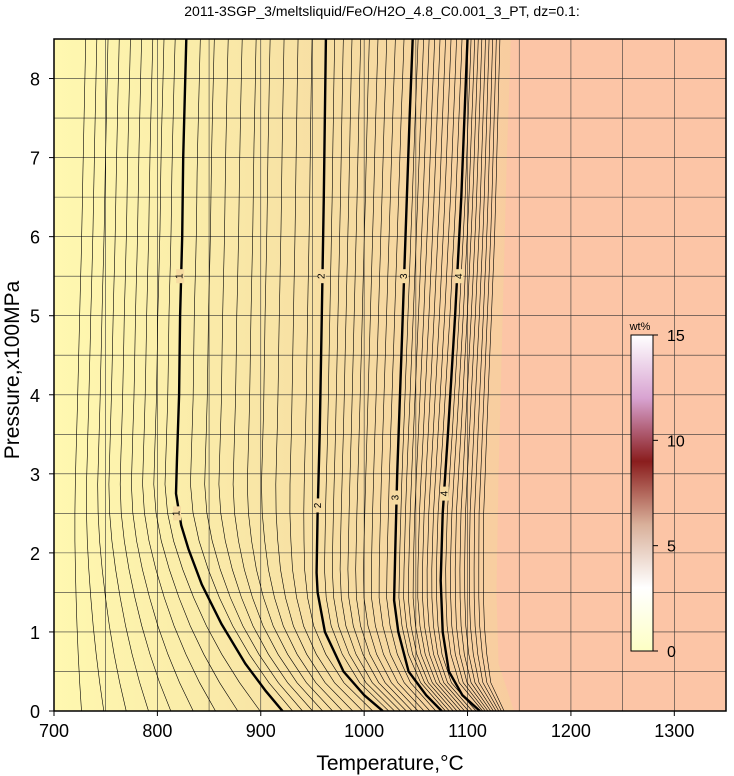 This screenshot has height=776, width=734. I want to click on colorbar-unit: wt%, so click(640, 327).